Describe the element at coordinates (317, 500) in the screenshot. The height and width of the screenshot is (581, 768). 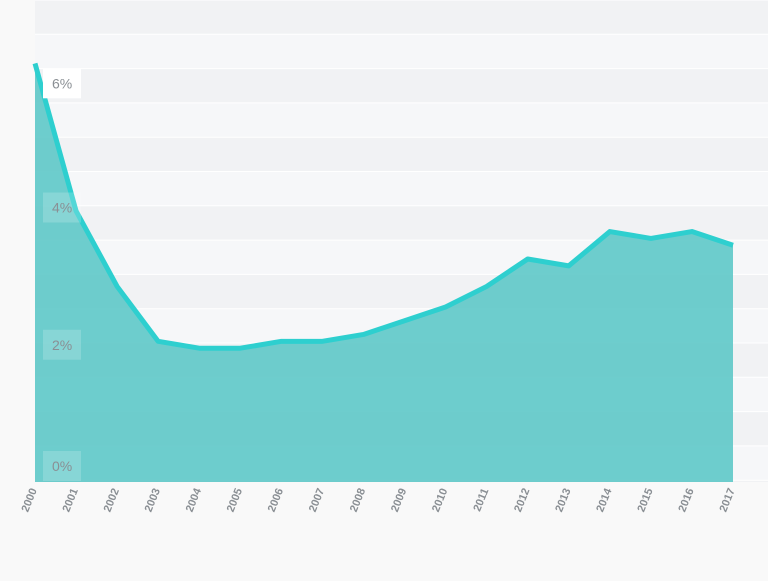
I see `x-tick-label: 2007` at that location.